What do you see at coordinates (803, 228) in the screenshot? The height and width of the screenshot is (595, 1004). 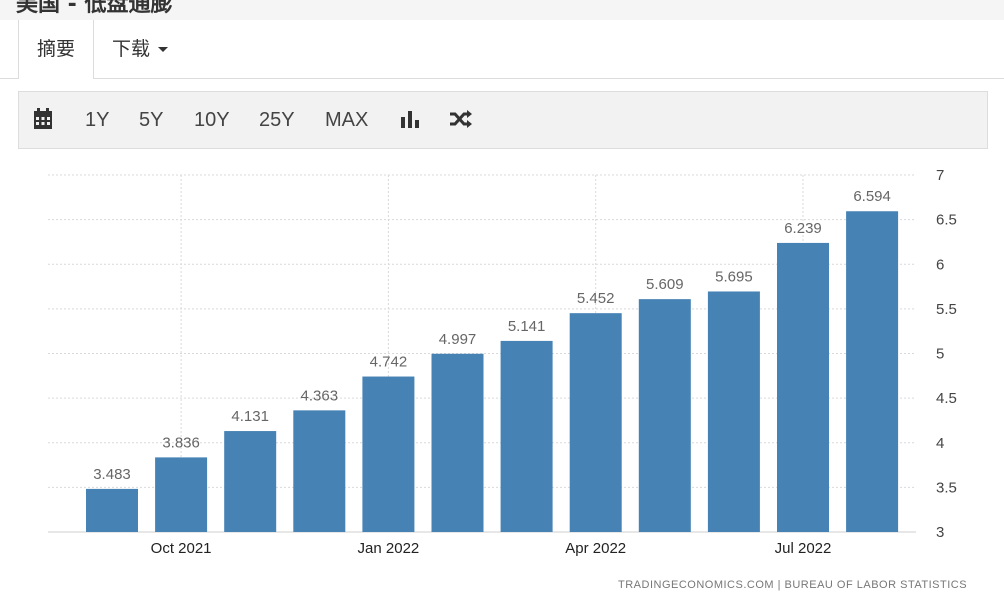 I see `bar-value-label: 6.239` at bounding box center [803, 228].